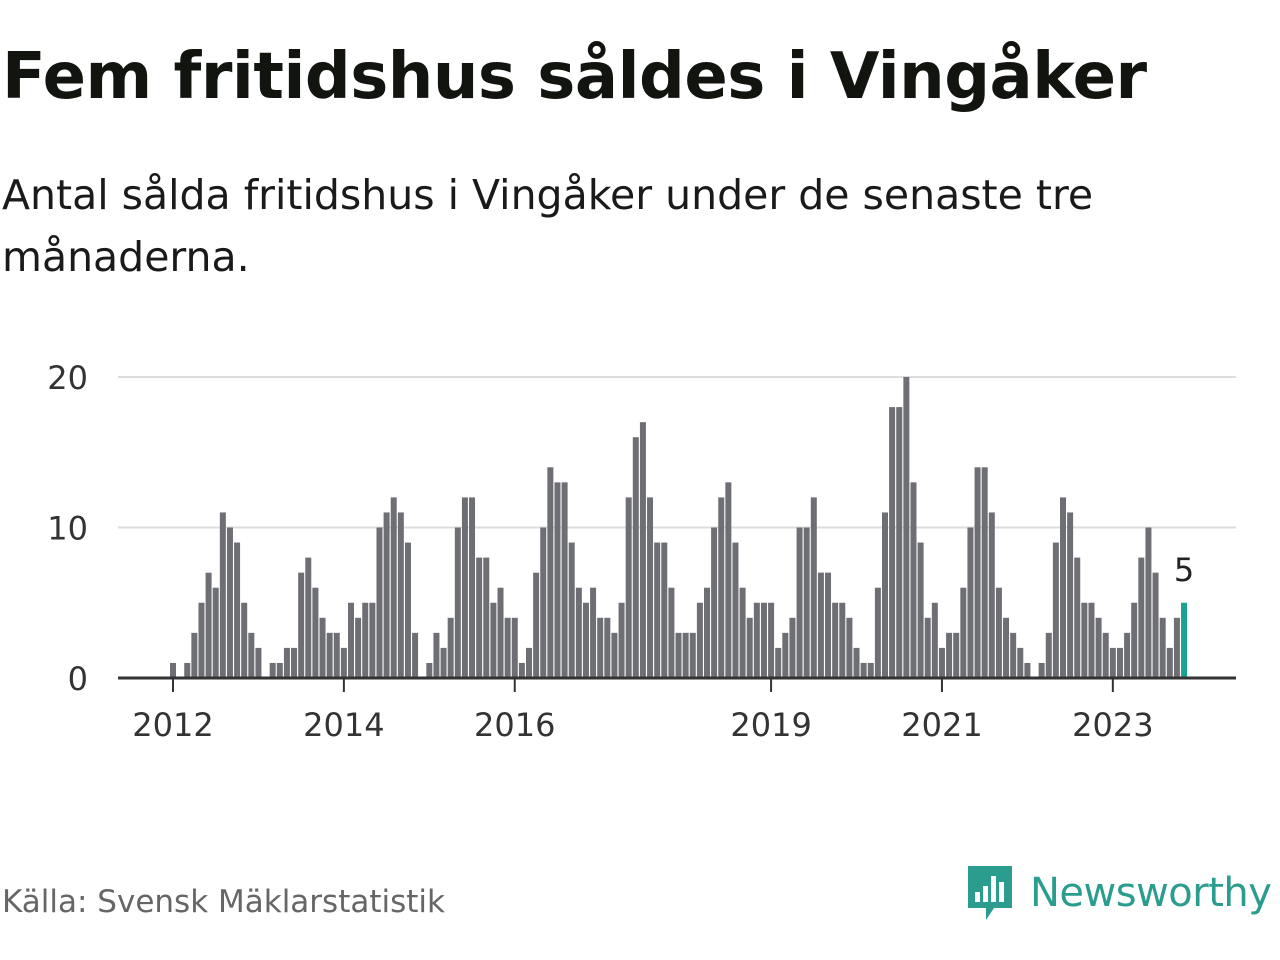 The width and height of the screenshot is (1280, 960). Describe the element at coordinates (941, 725) in the screenshot. I see `x-tick-label: 2021` at that location.